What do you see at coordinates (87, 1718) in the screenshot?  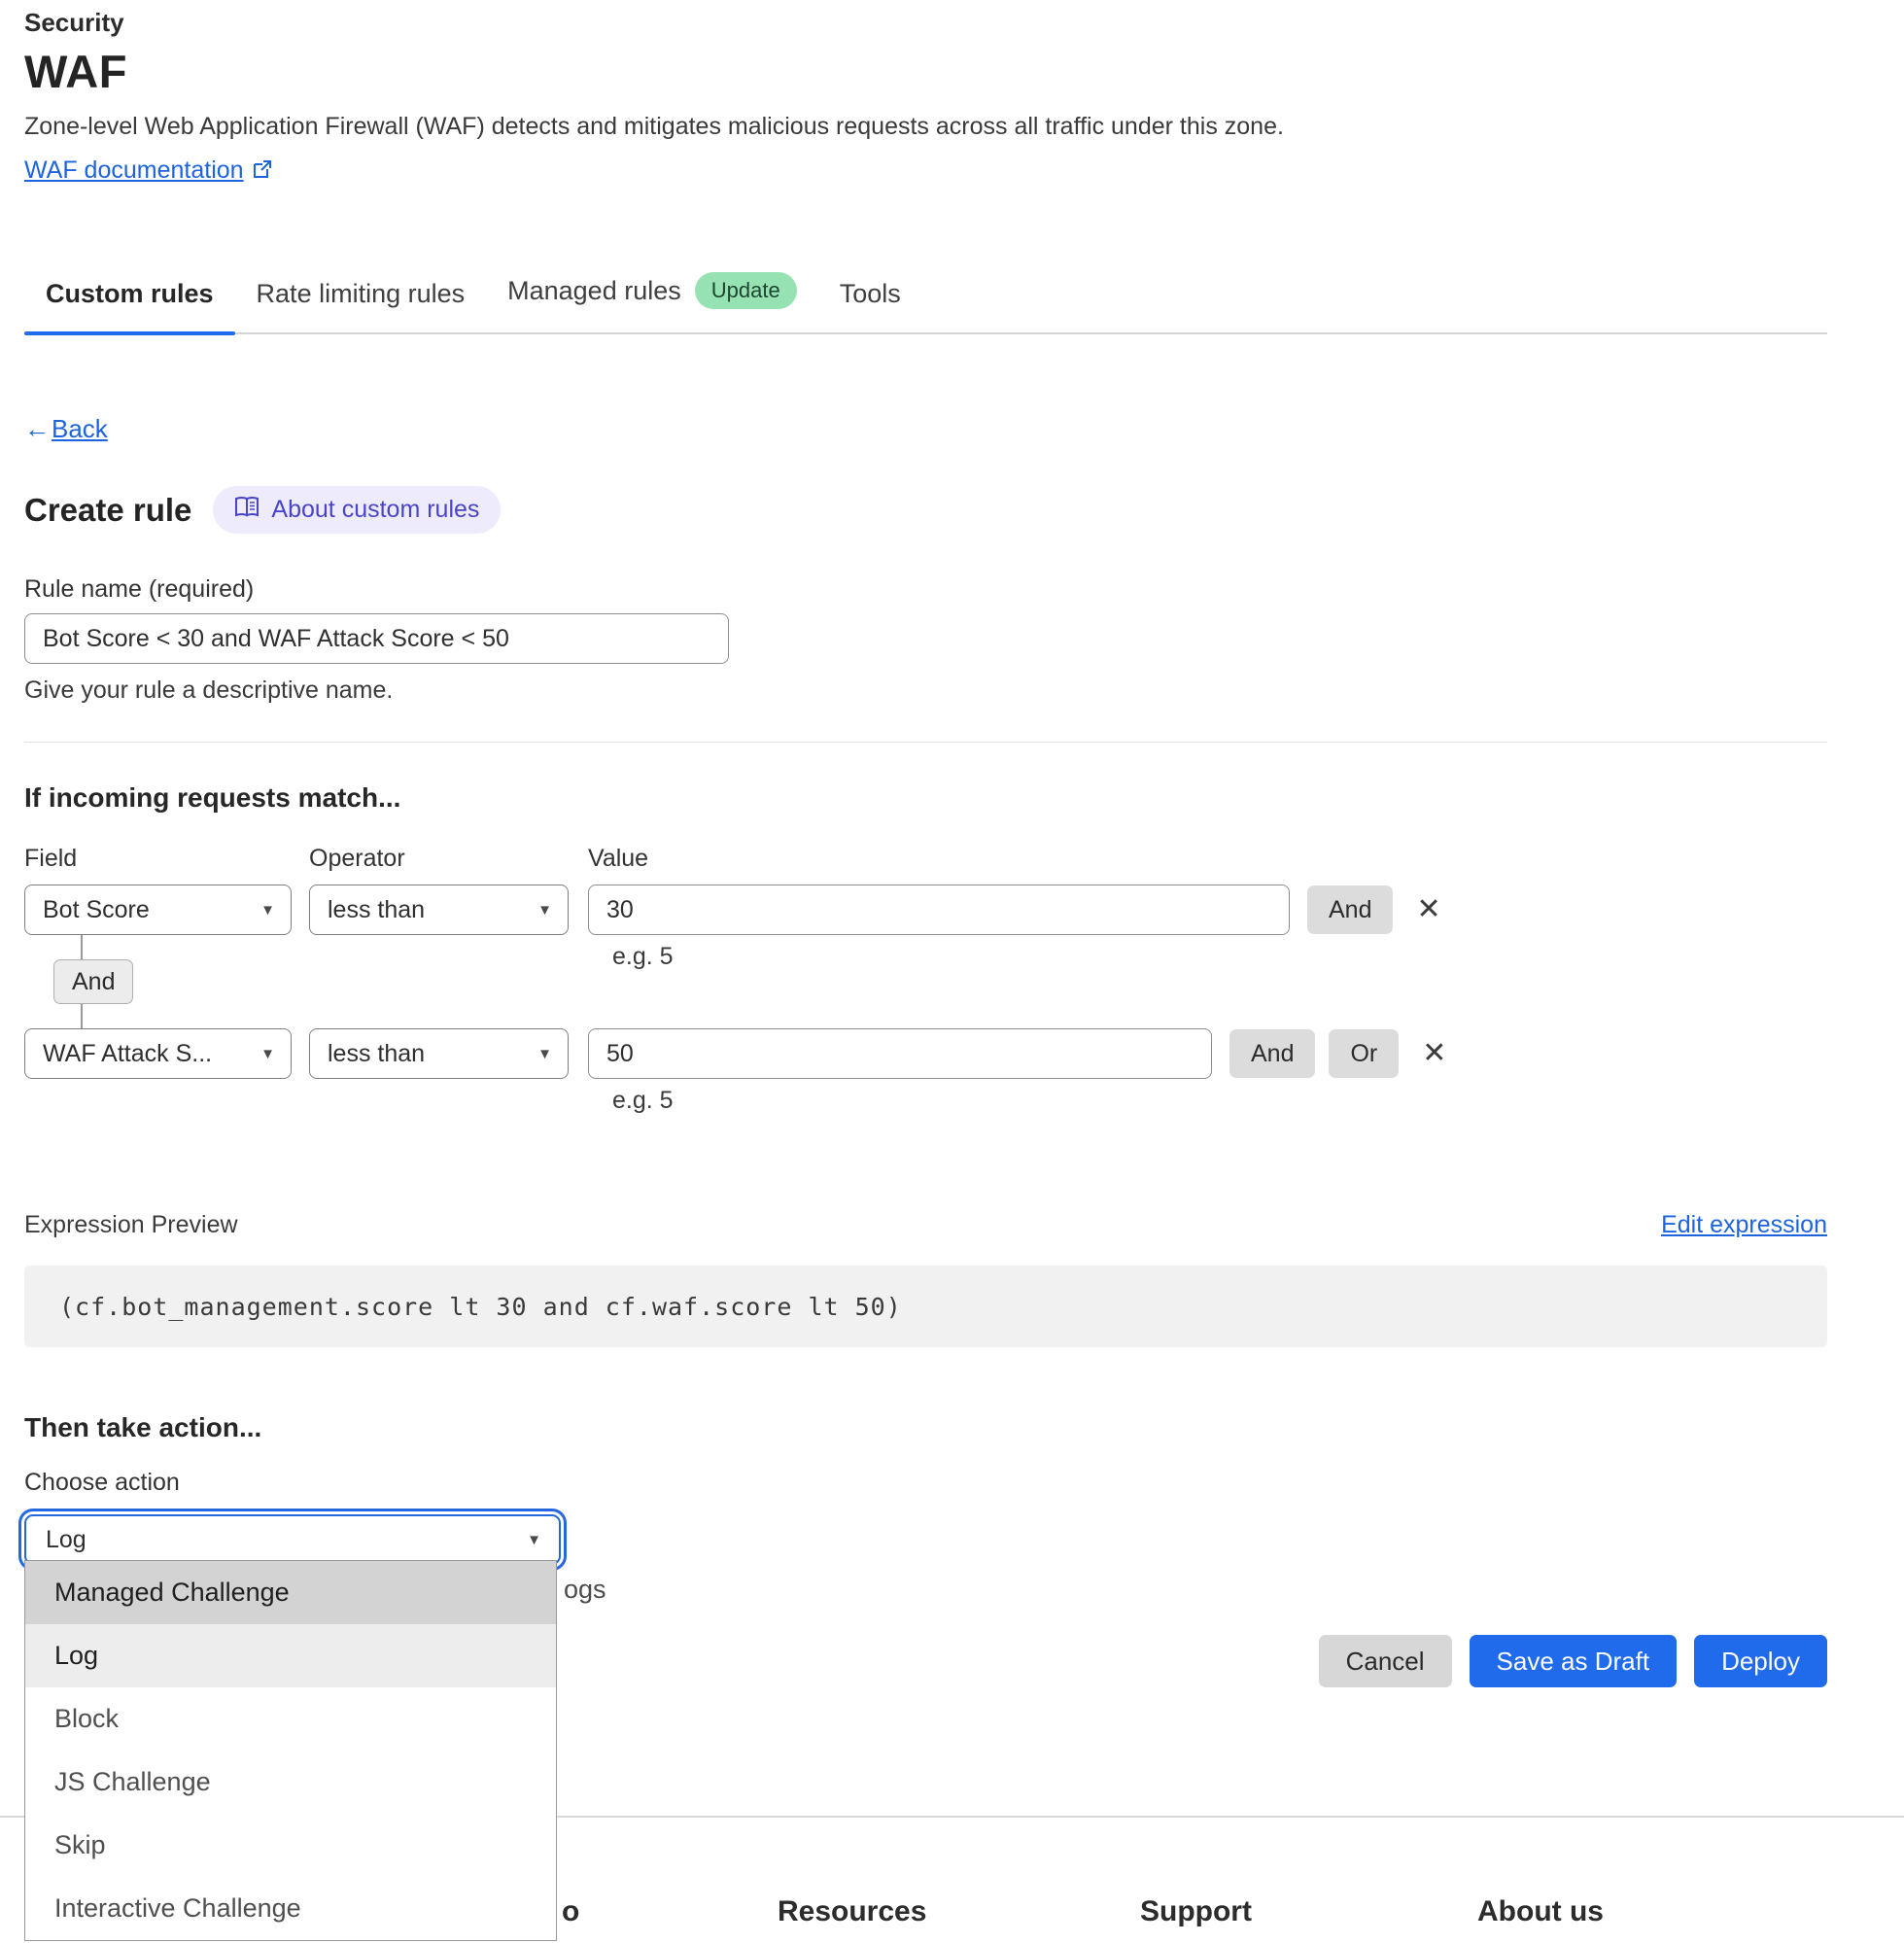 I see `menu-item-block: Block` at bounding box center [87, 1718].